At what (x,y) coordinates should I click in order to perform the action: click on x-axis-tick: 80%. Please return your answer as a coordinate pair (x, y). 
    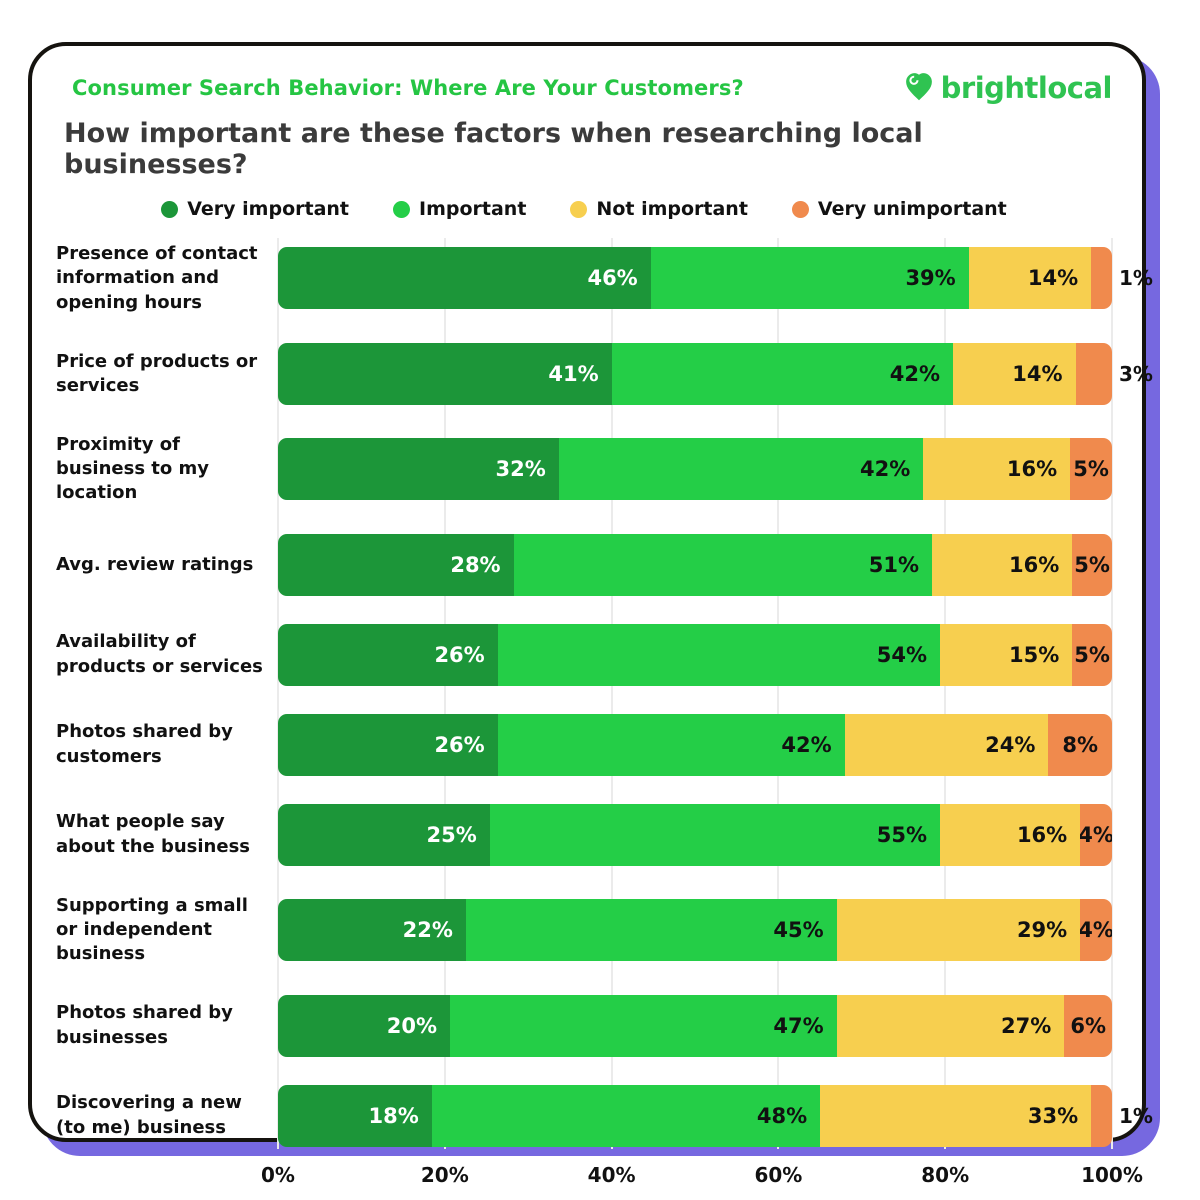
    Looking at the image, I should click on (945, 1174).